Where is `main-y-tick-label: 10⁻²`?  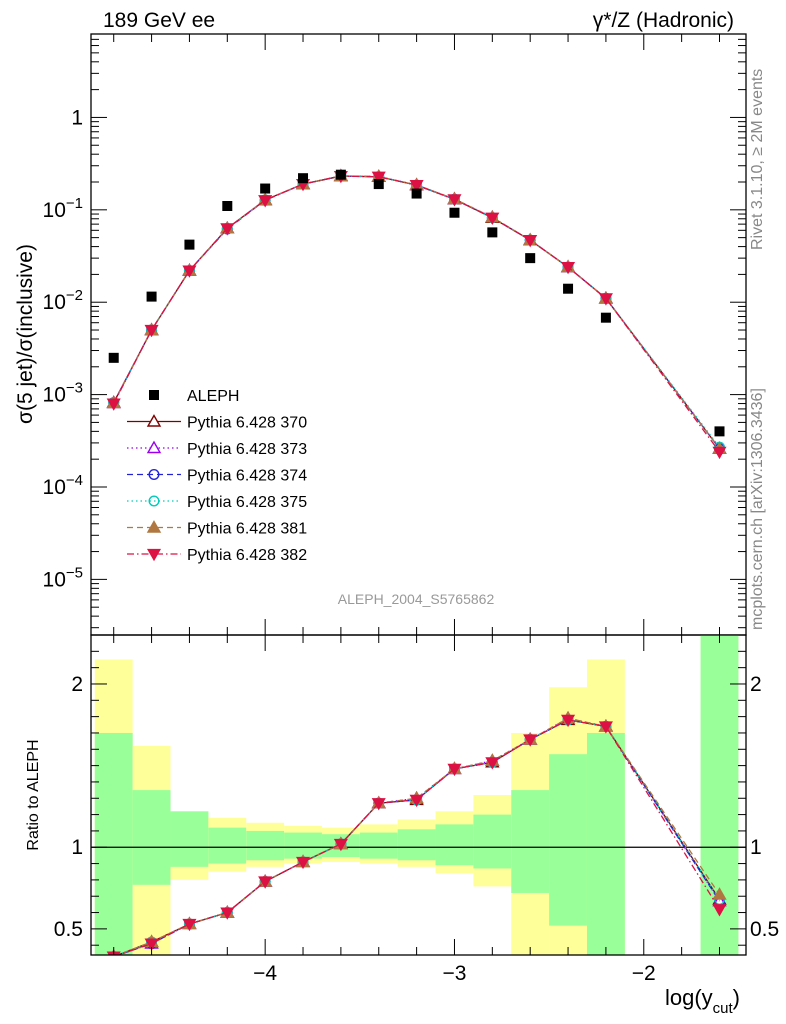 main-y-tick-label: 10⁻² is located at coordinates (63, 300).